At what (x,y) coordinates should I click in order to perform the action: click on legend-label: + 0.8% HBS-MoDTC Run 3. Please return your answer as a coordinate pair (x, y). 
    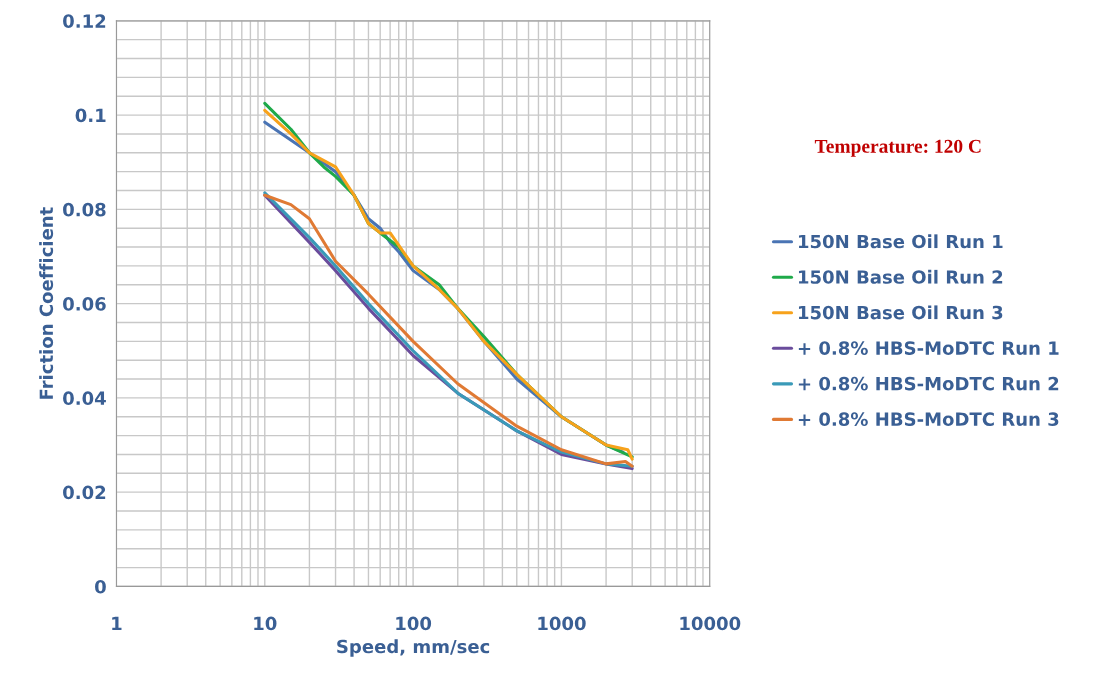
    Looking at the image, I should click on (928, 419).